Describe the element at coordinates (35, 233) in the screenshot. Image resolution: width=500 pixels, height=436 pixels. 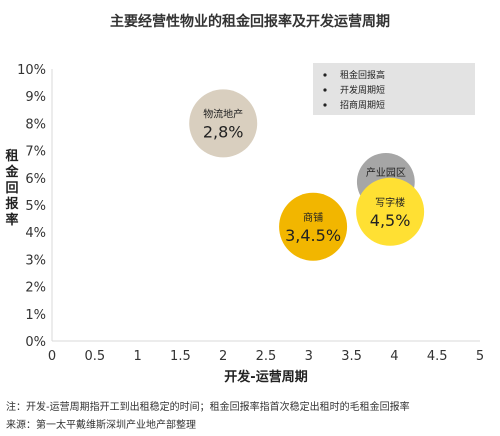
I see `y-tick-label: 4%` at that location.